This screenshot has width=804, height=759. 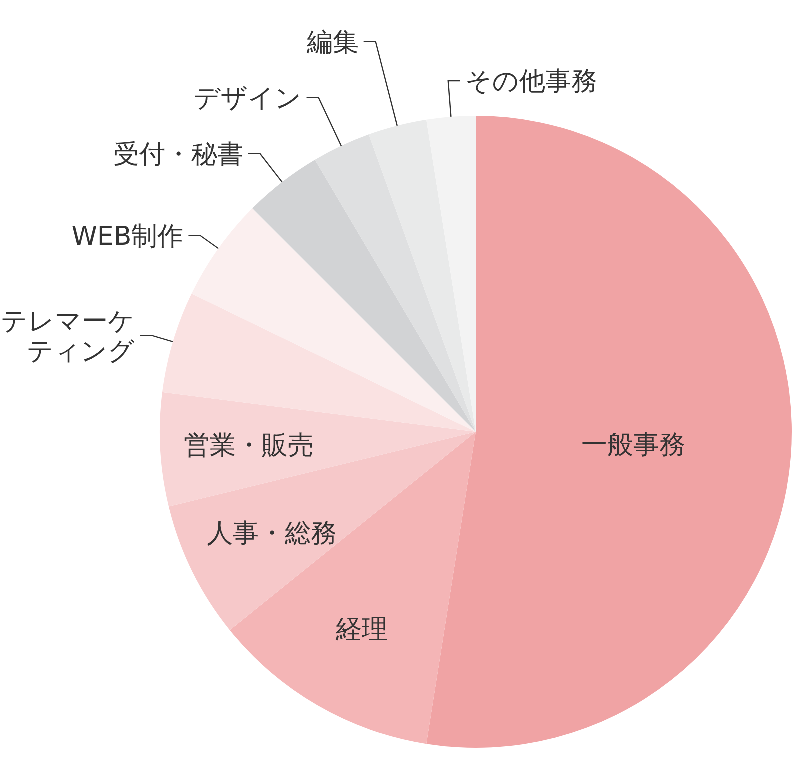 I want to click on slice-label: 一般事務, so click(x=634, y=445).